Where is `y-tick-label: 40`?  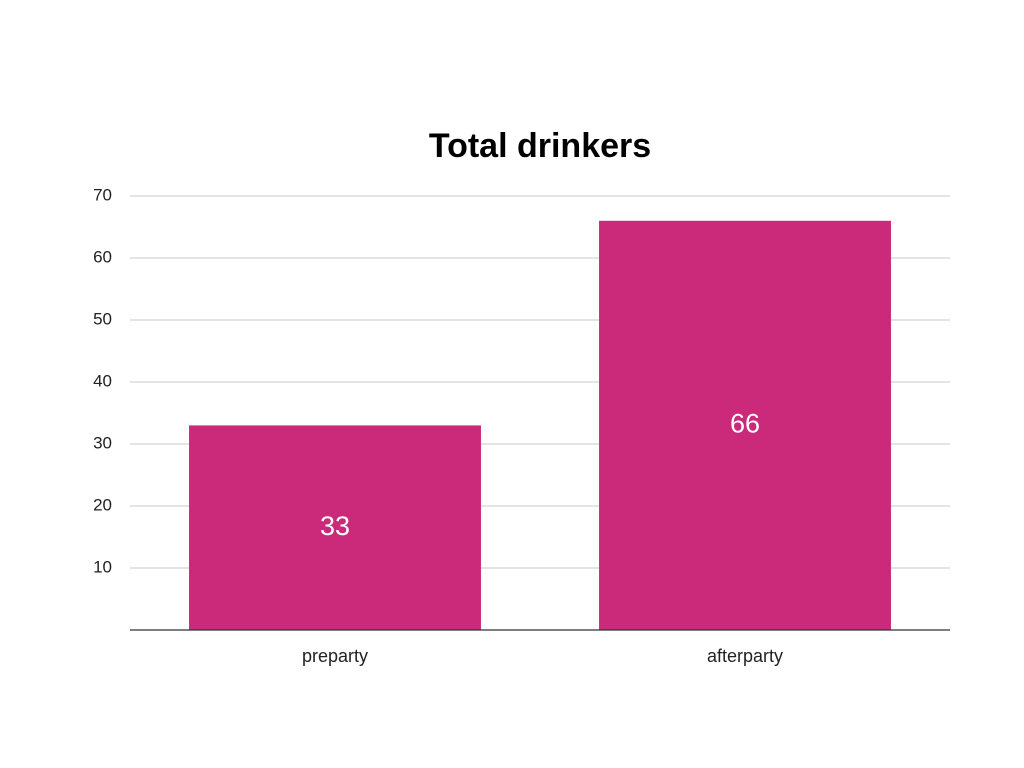
y-tick-label: 40 is located at coordinates (102, 380).